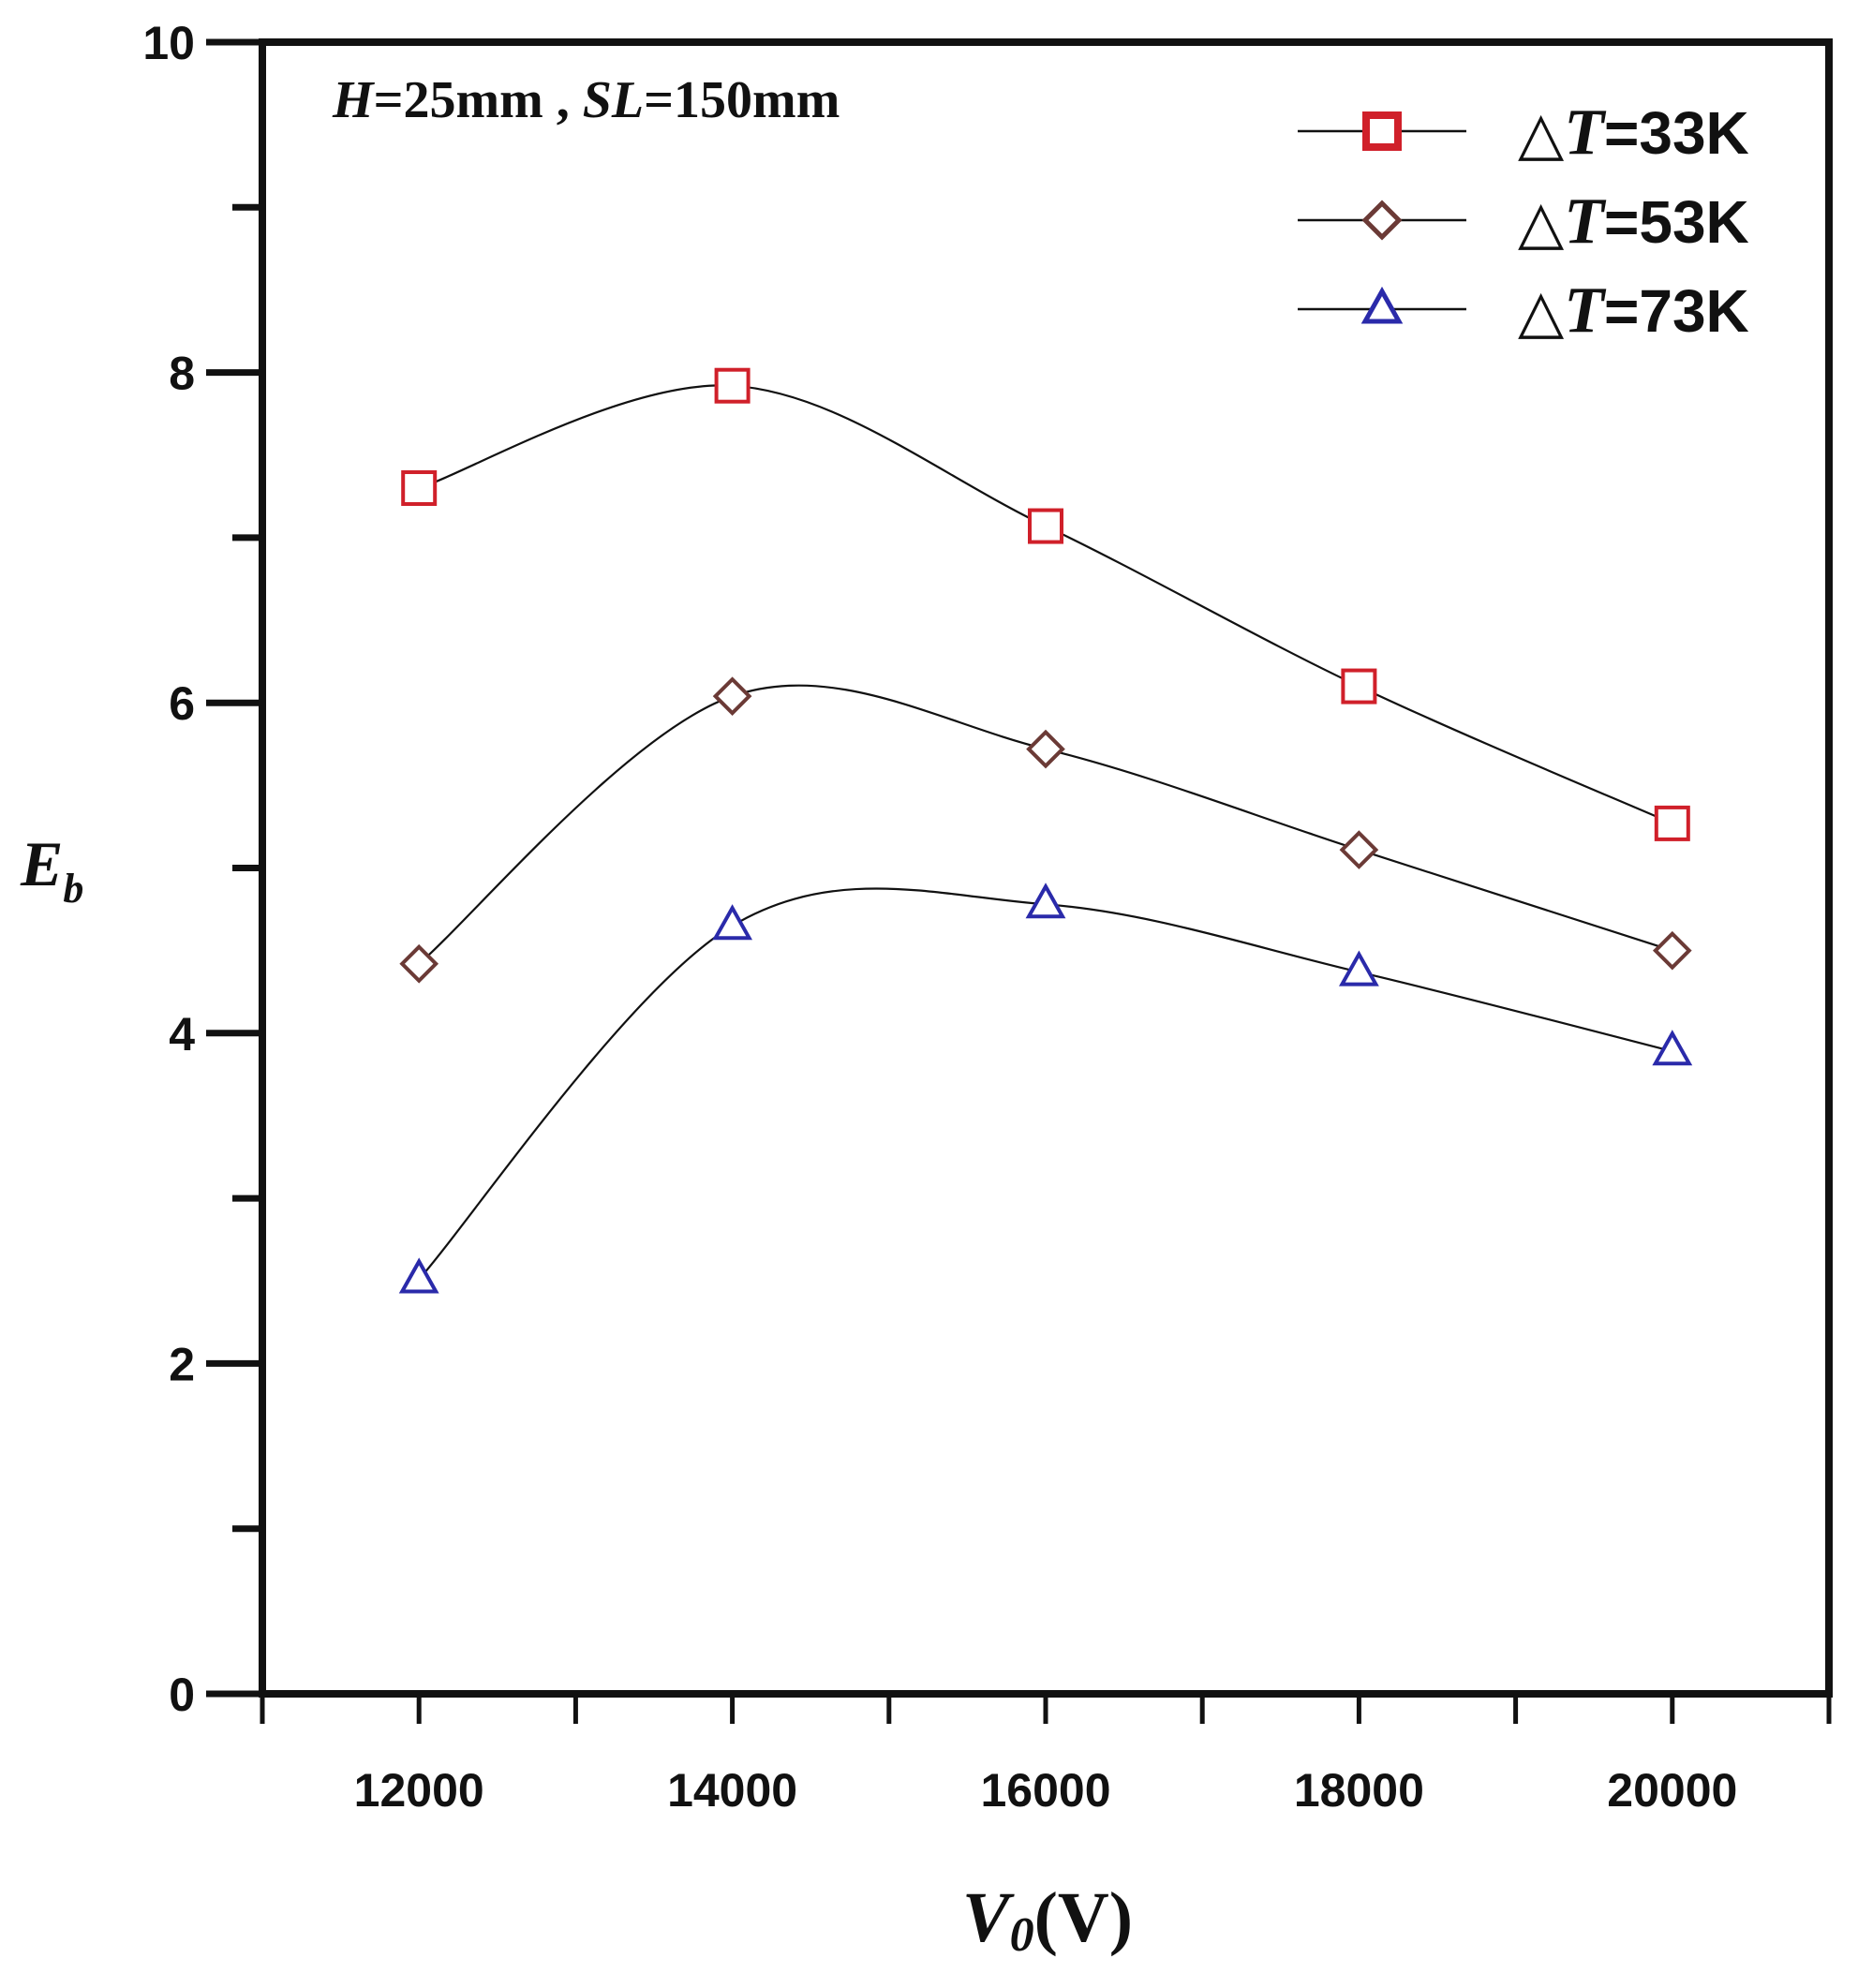  I want to click on legend-label: △T=73K, so click(1633, 310).